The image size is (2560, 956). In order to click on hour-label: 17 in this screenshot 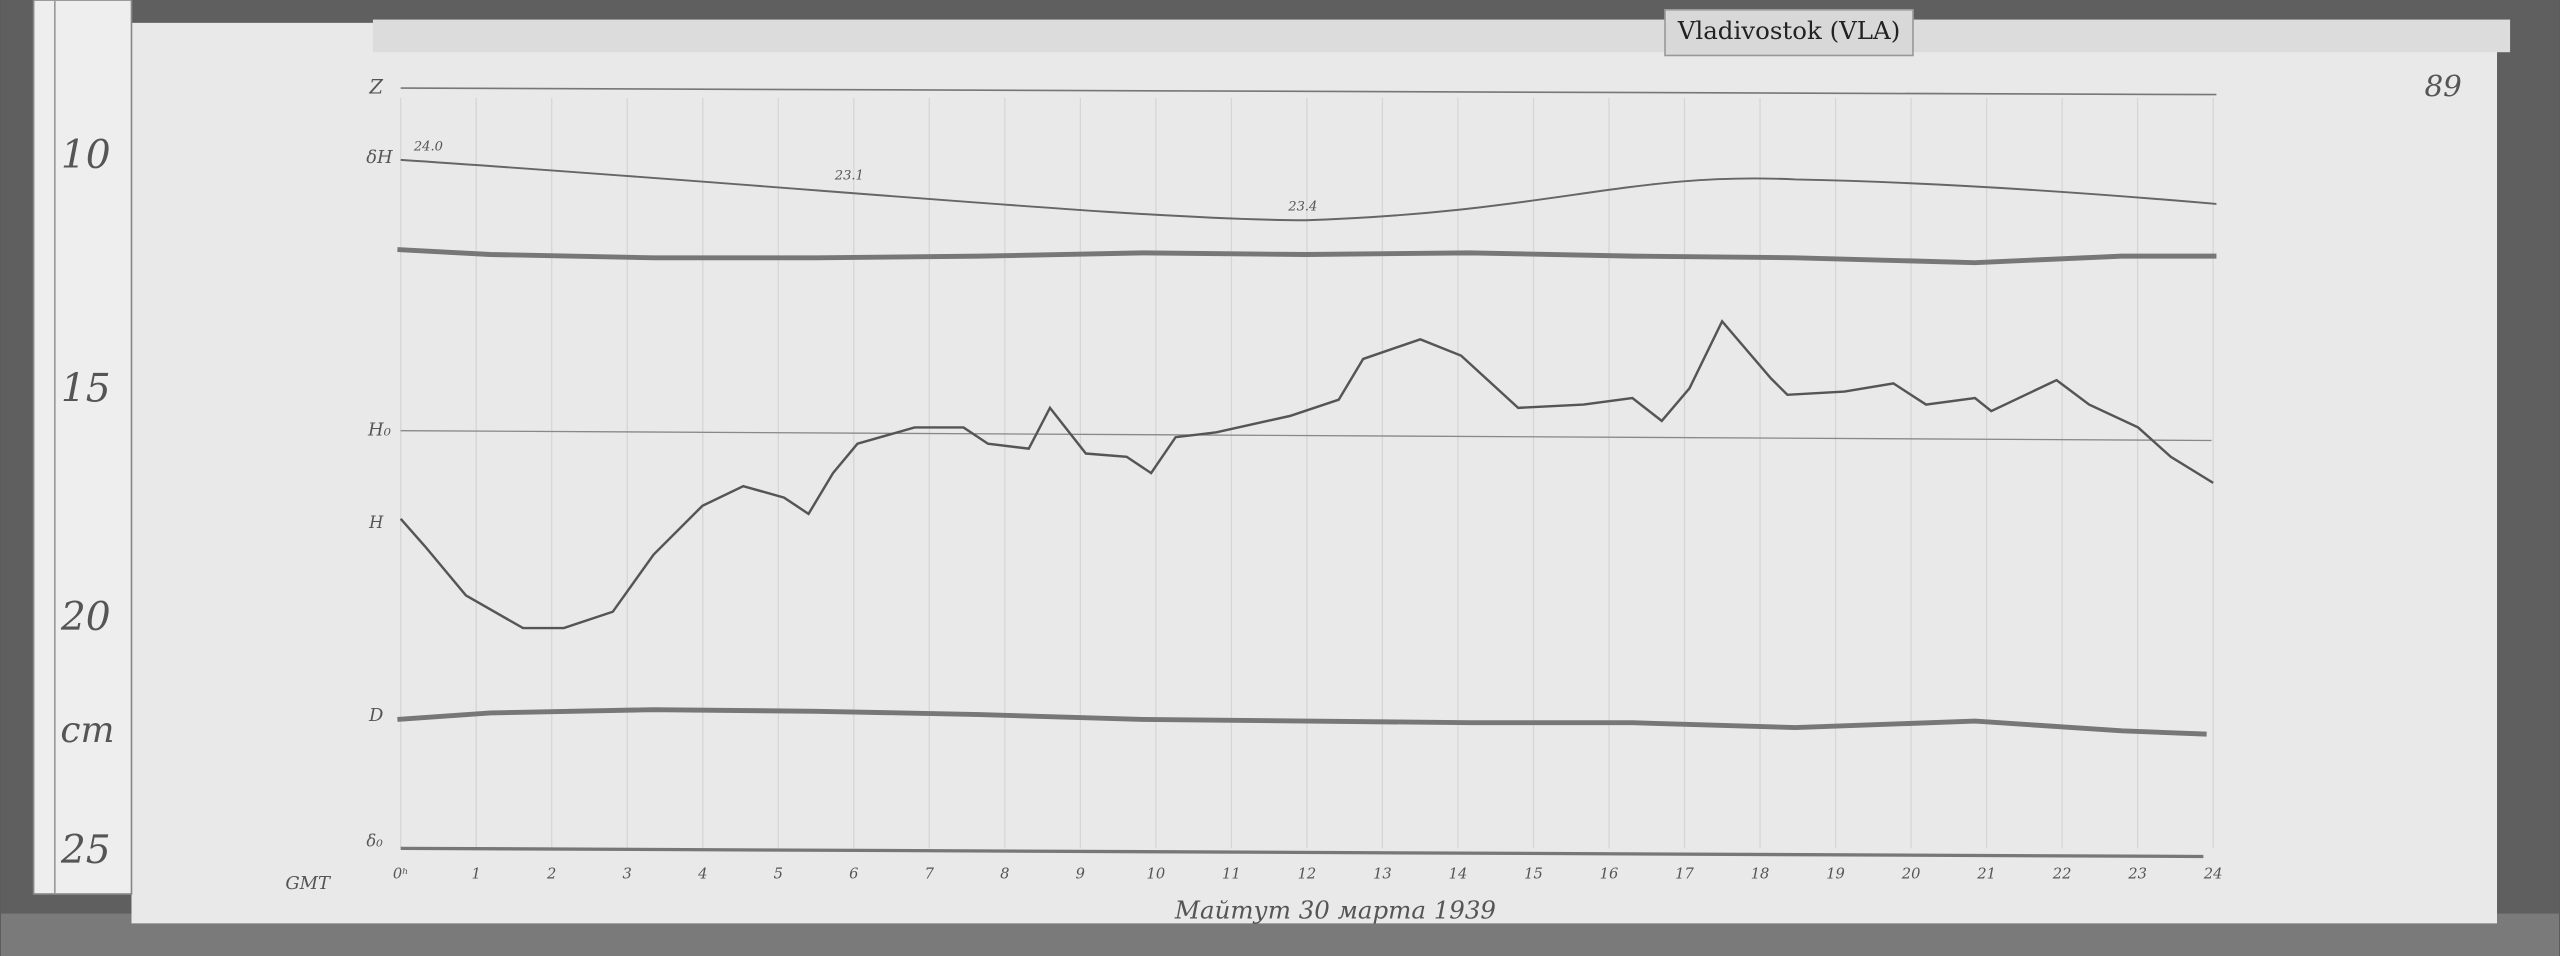, I will do `click(1684, 873)`.